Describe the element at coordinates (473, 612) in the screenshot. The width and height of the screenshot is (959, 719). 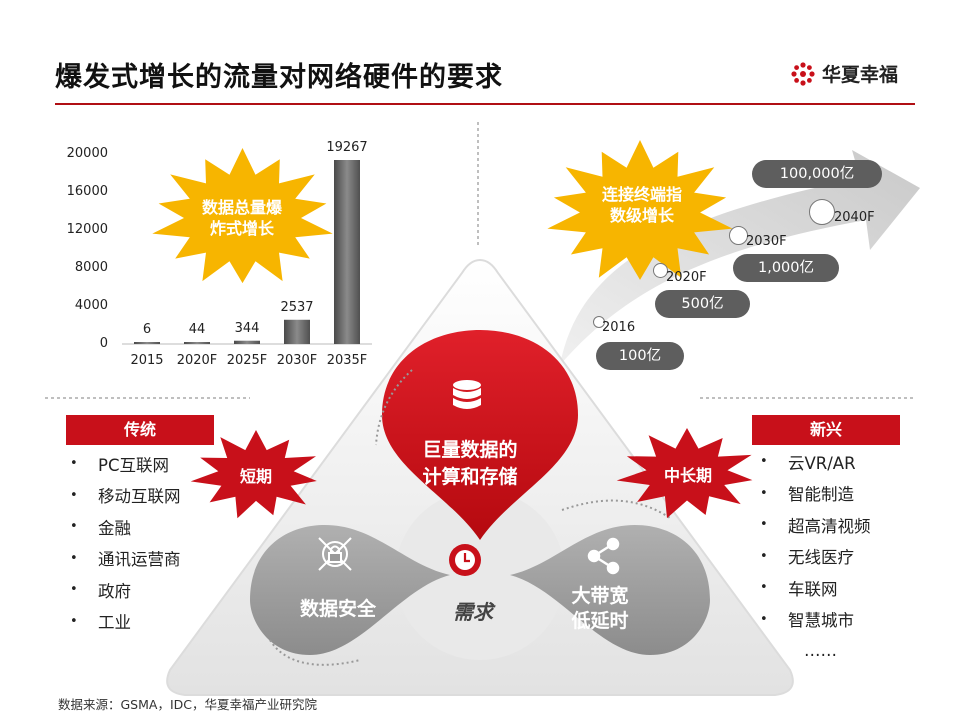
I see `demand-core-label: 需求` at that location.